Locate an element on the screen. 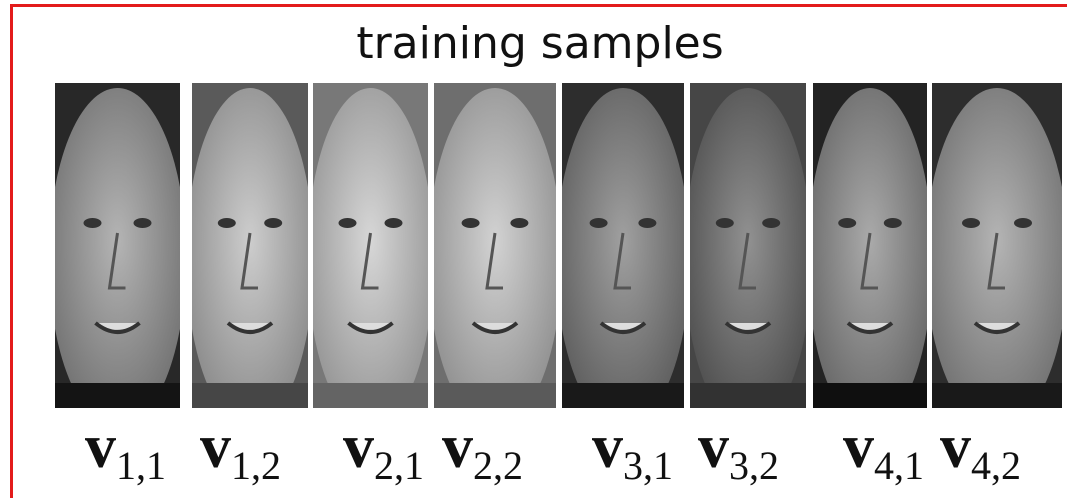 The width and height of the screenshot is (1067, 498). sample-label: v1,2 is located at coordinates (240, 450).